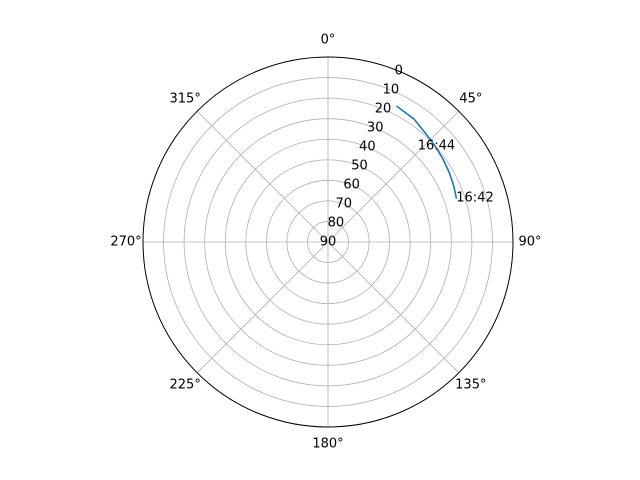 The width and height of the screenshot is (640, 480). I want to click on radial-tick-label: 30, so click(375, 128).